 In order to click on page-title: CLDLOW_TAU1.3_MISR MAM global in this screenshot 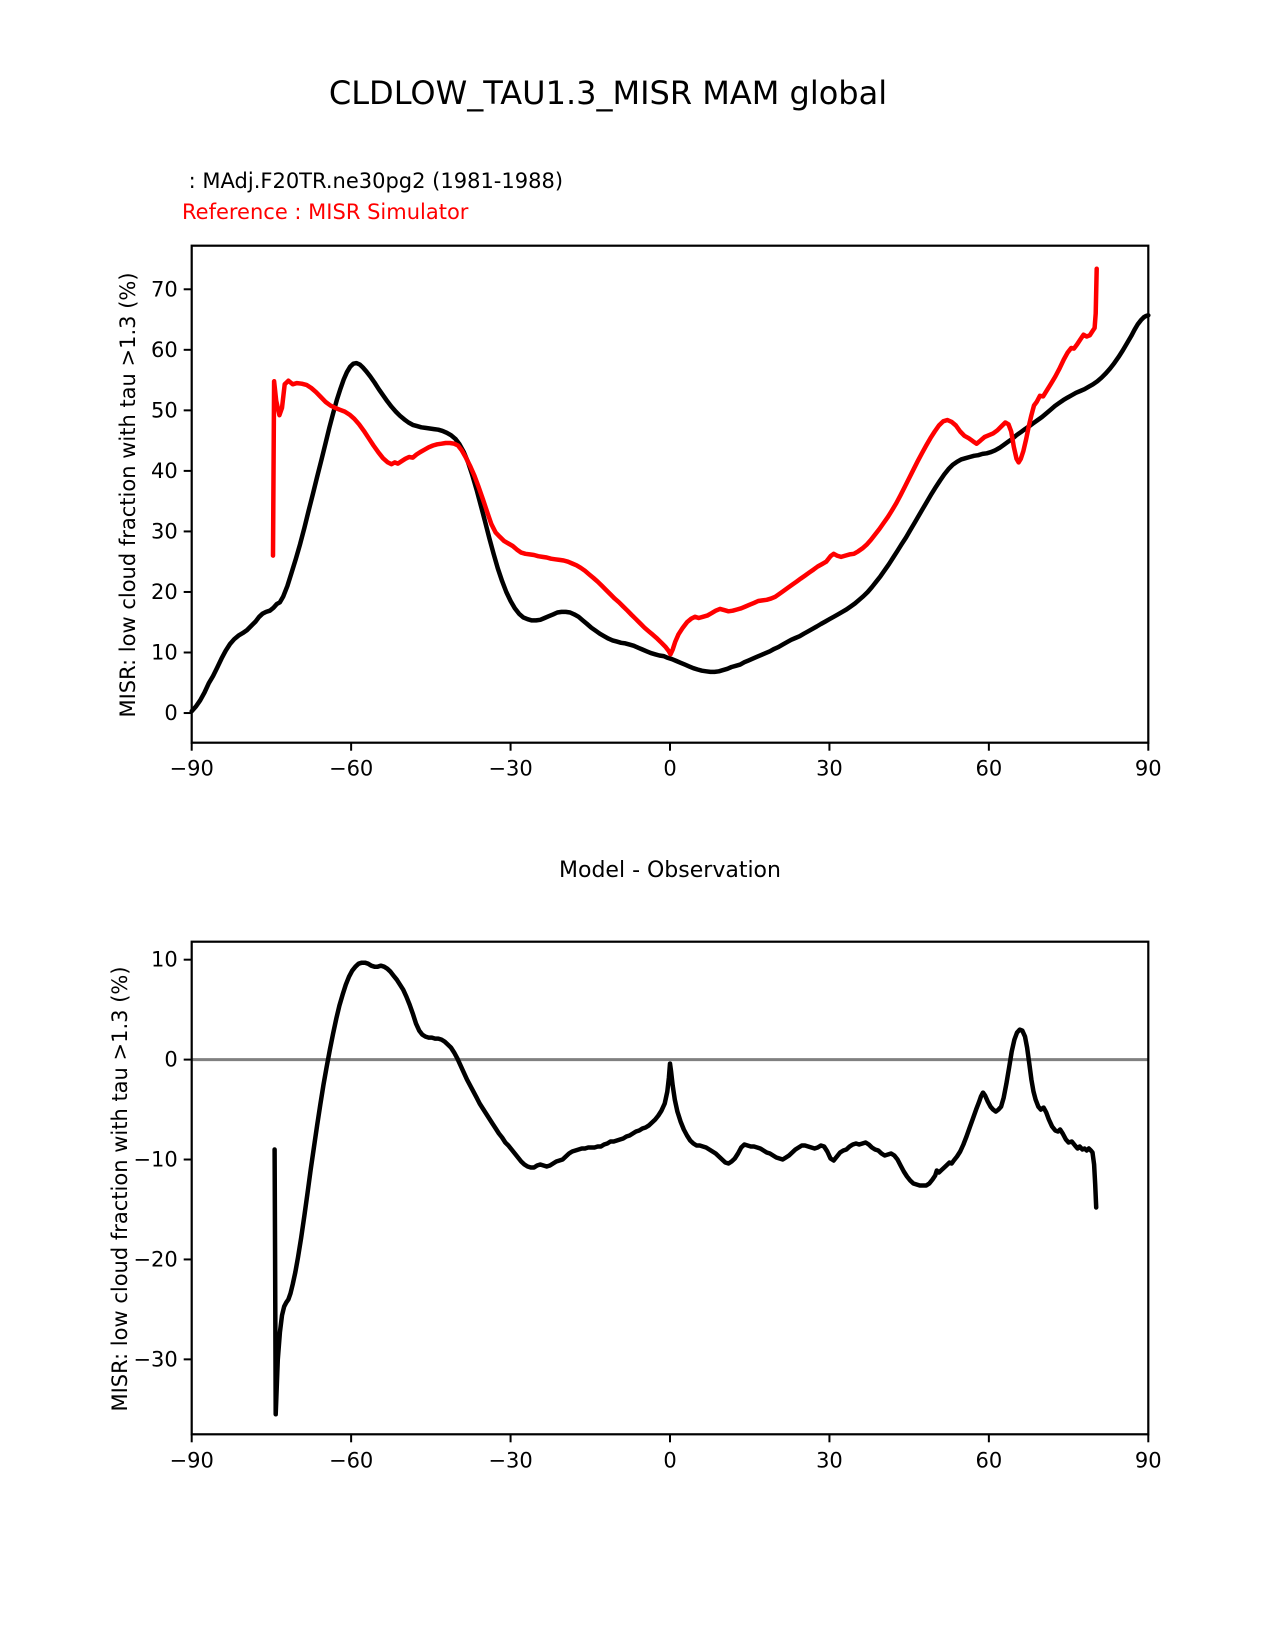, I will do `click(608, 93)`.